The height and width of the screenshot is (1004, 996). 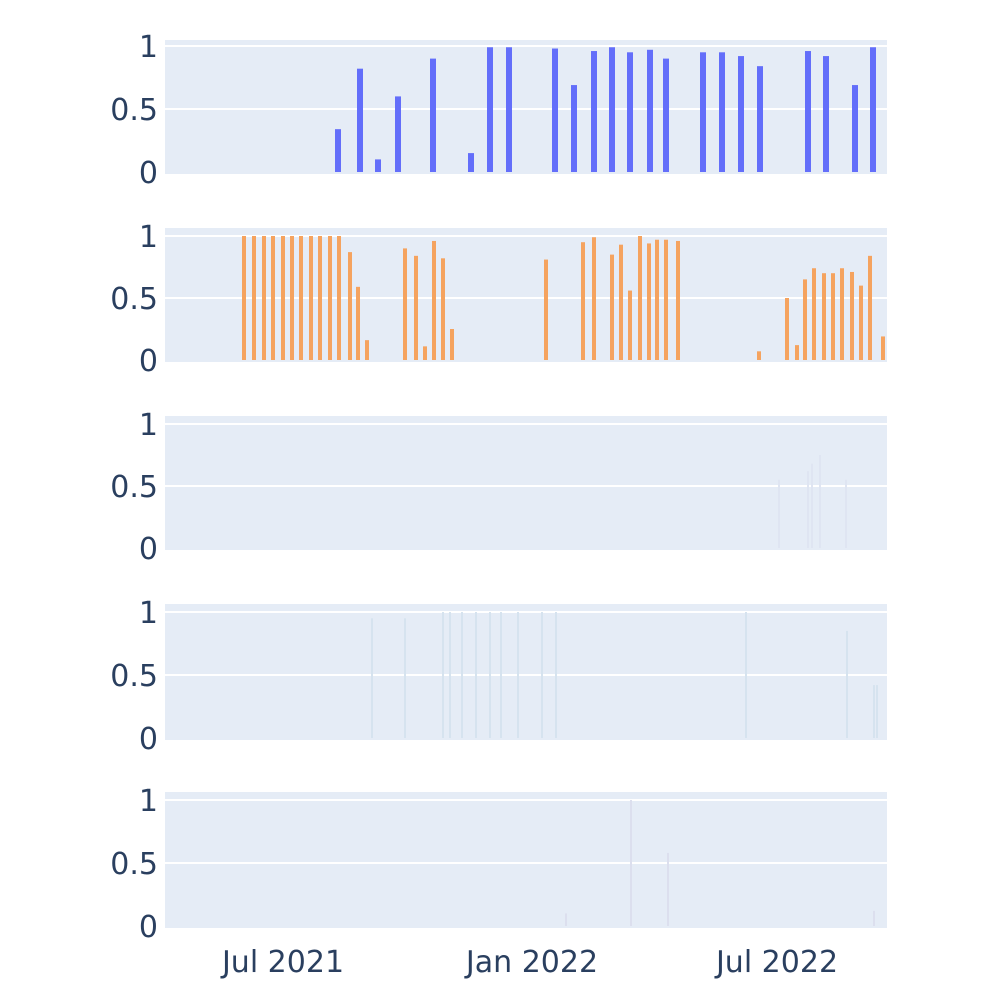 I want to click on panel-2: 00.51, so click(x=498, y=299).